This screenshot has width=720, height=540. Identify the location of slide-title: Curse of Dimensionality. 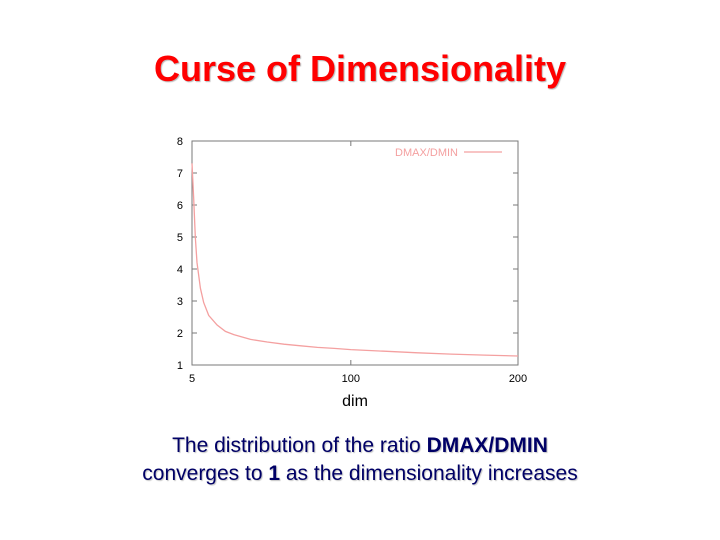
(360, 68).